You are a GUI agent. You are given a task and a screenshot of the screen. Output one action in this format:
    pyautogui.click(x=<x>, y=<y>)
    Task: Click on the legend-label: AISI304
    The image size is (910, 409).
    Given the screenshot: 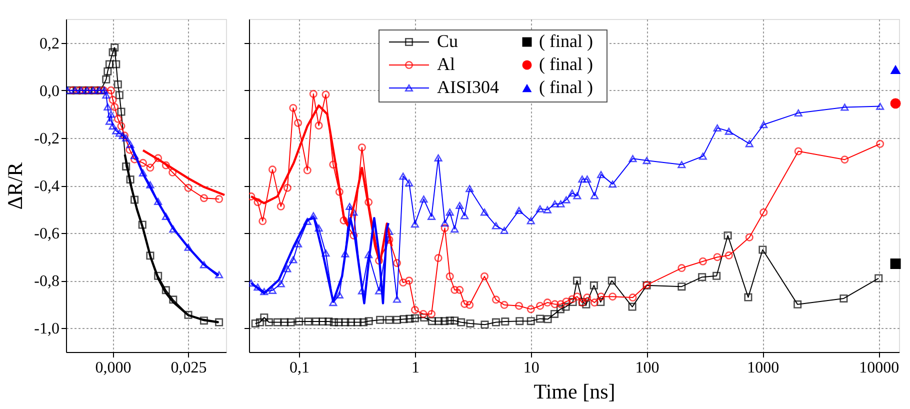 What is the action you would take?
    pyautogui.click(x=468, y=87)
    